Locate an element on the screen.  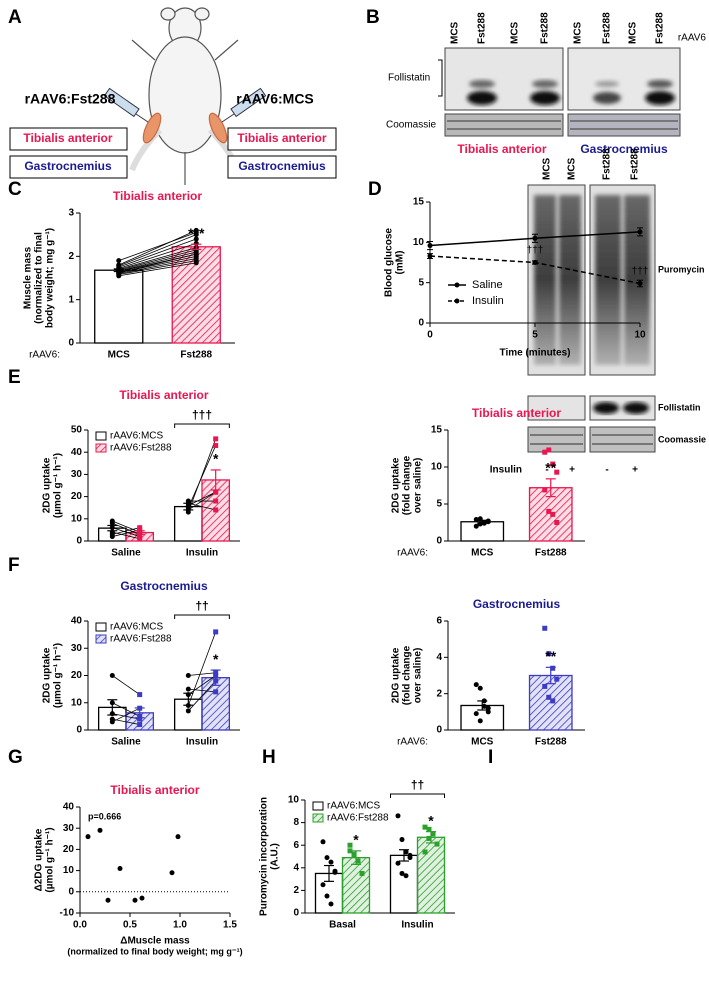
y-tick-label: 8 is located at coordinates (296, 822).